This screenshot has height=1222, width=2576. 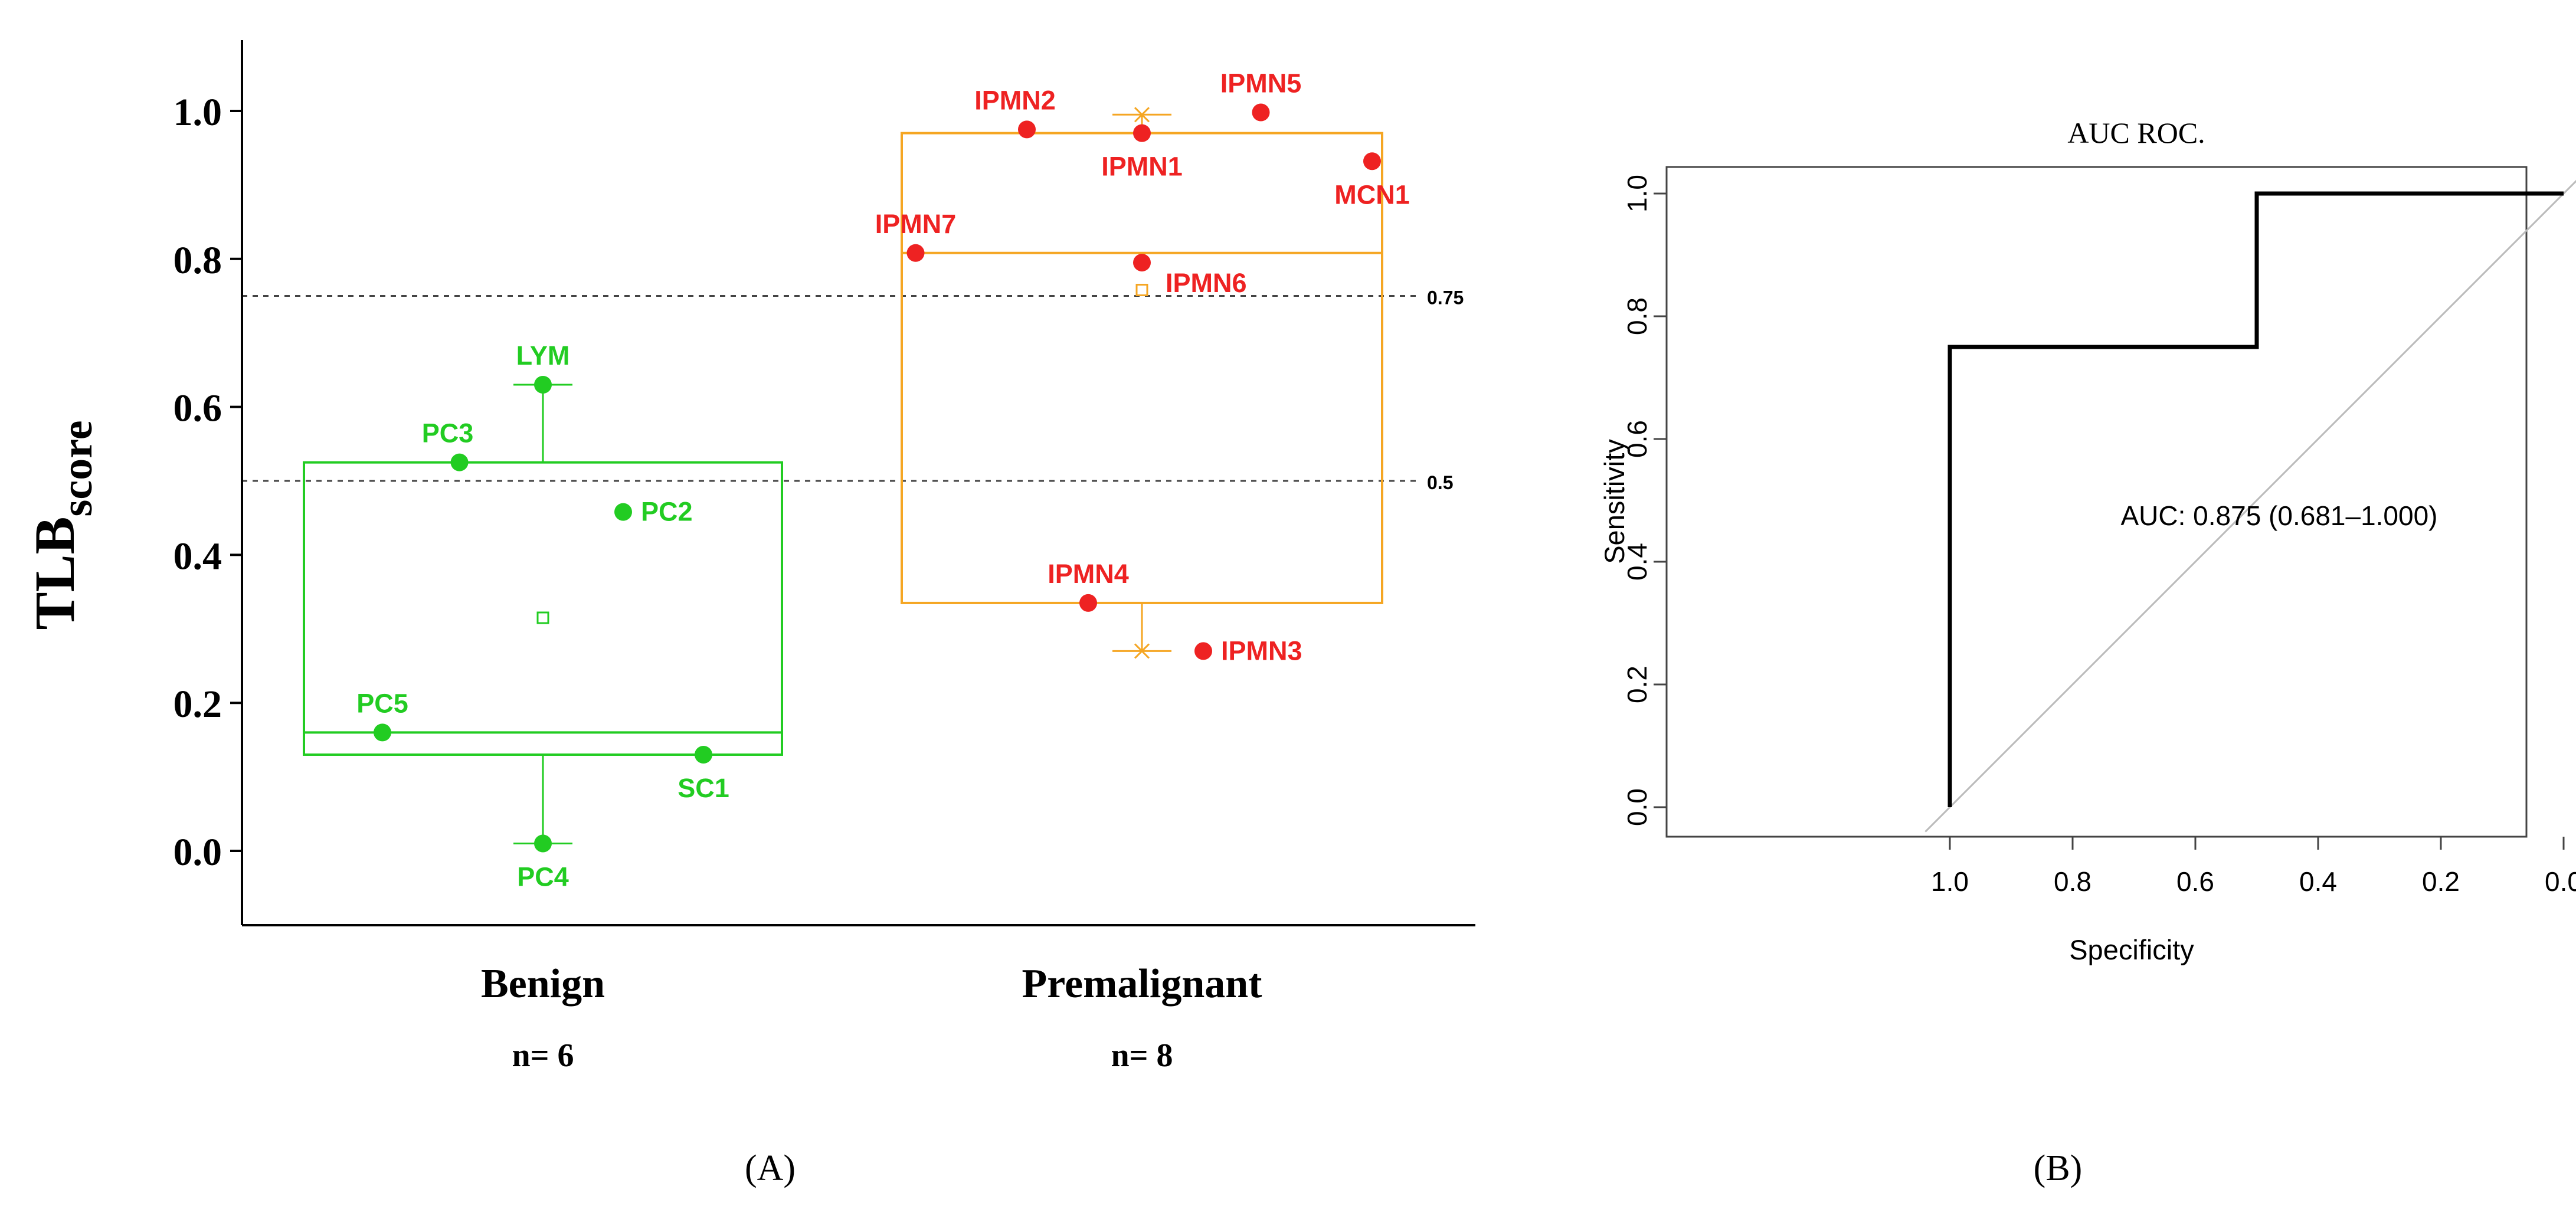 What do you see at coordinates (1950, 881) in the screenshot?
I see `x-tick-label: 1.0` at bounding box center [1950, 881].